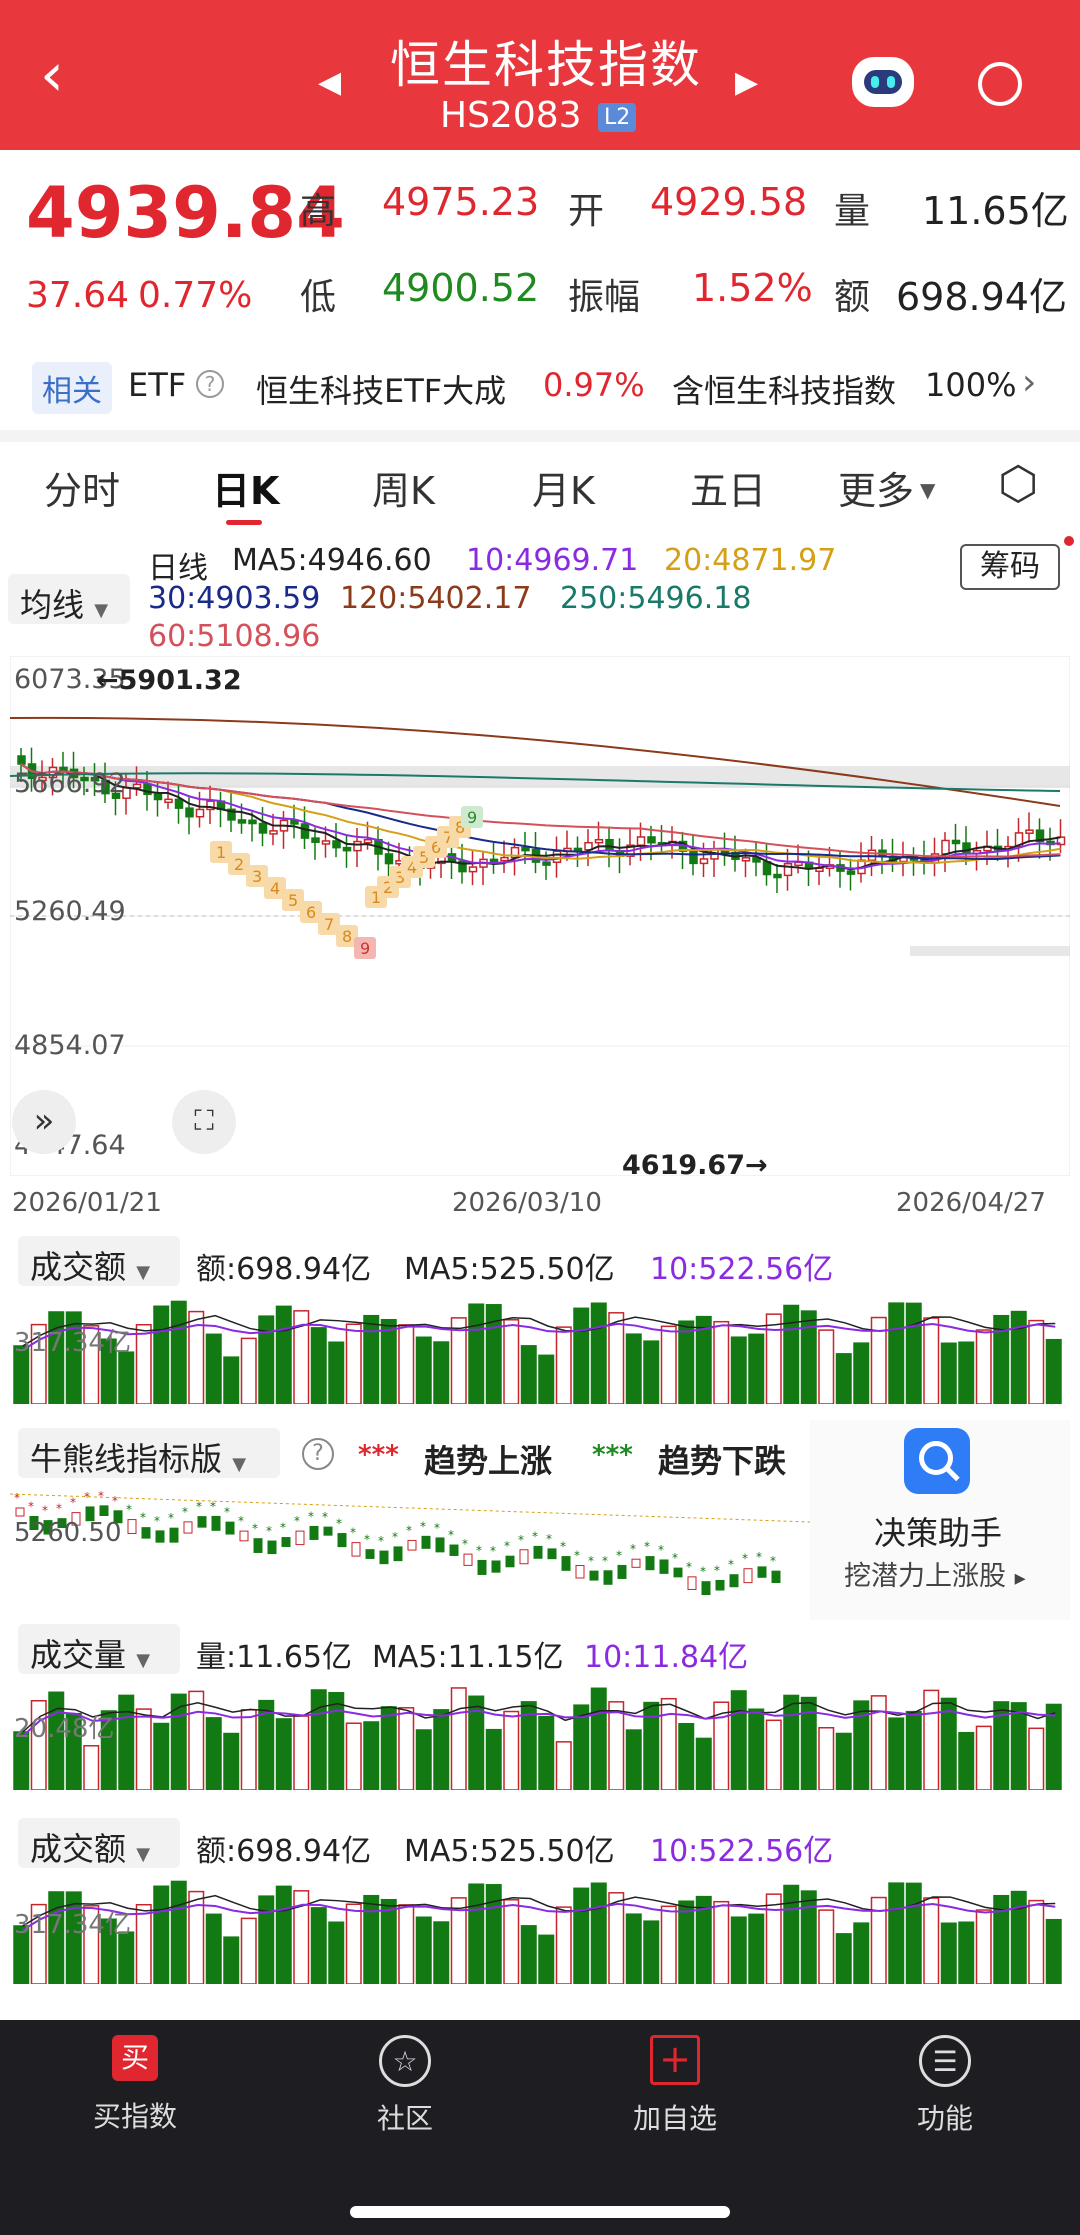 The width and height of the screenshot is (1080, 2235). I want to click on turnover2-selector: 成交额 ▼, so click(99, 1843).